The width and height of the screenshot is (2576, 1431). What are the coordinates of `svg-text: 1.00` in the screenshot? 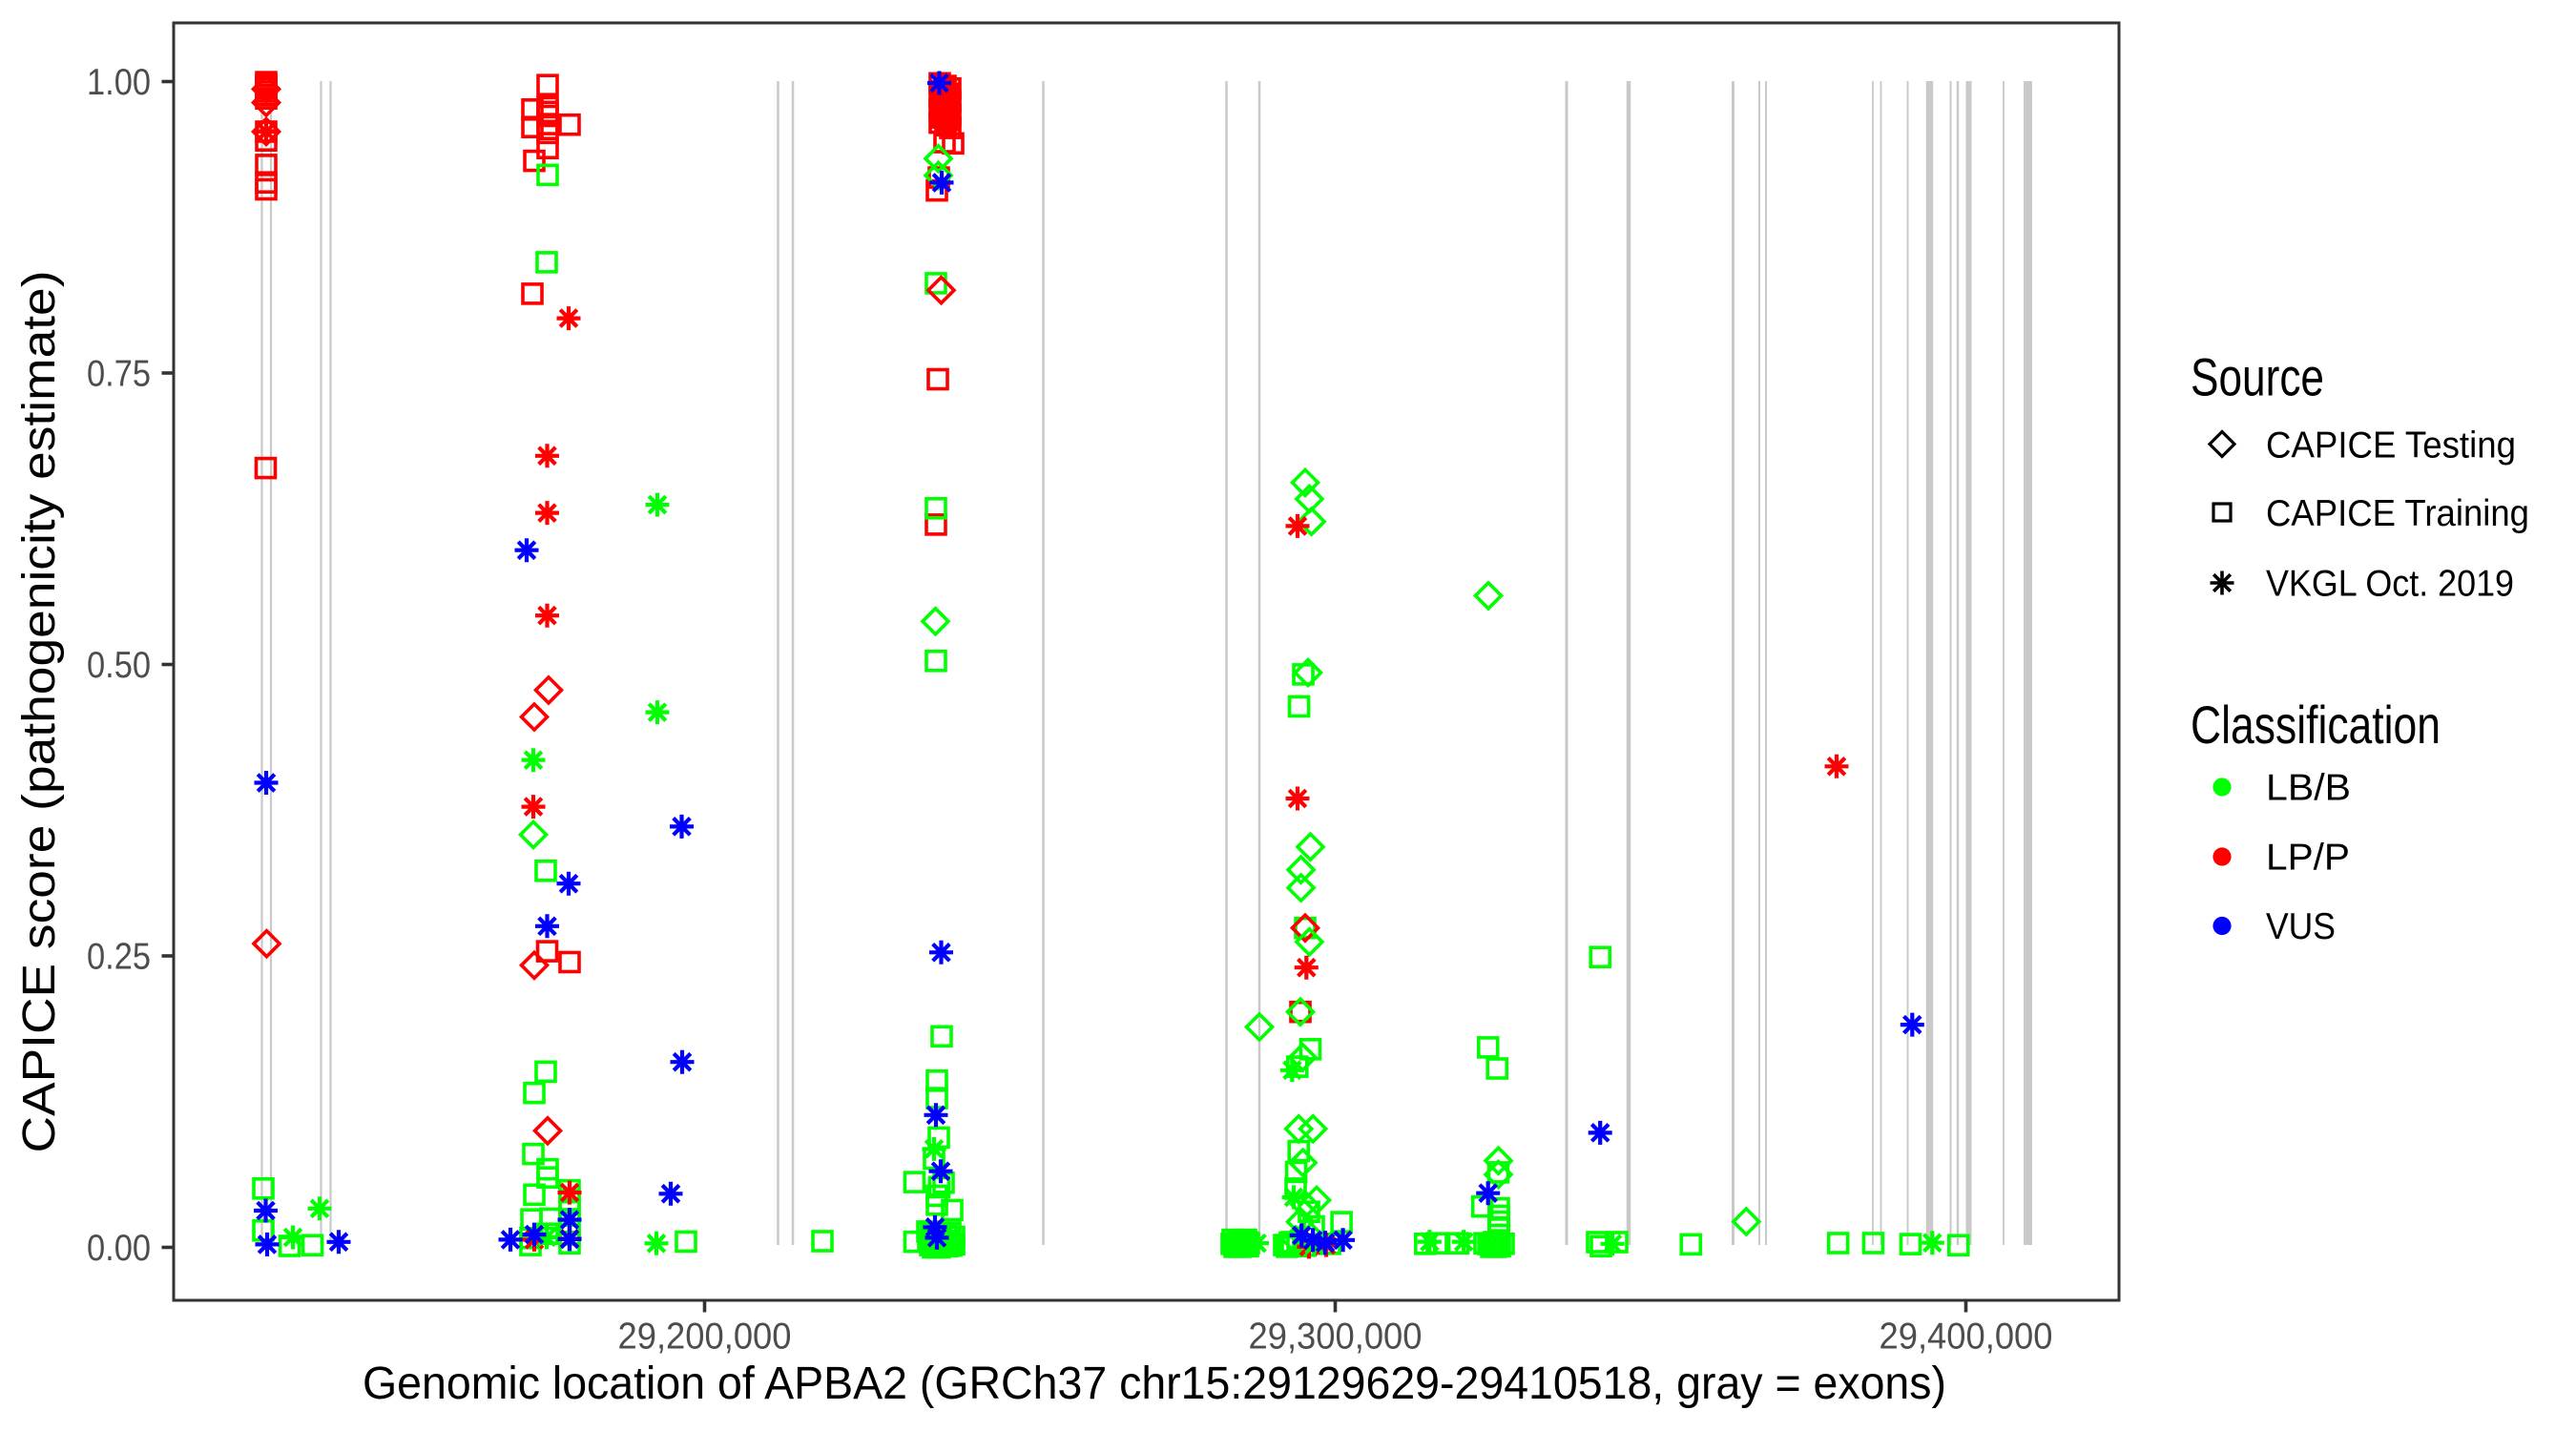 It's located at (119, 83).